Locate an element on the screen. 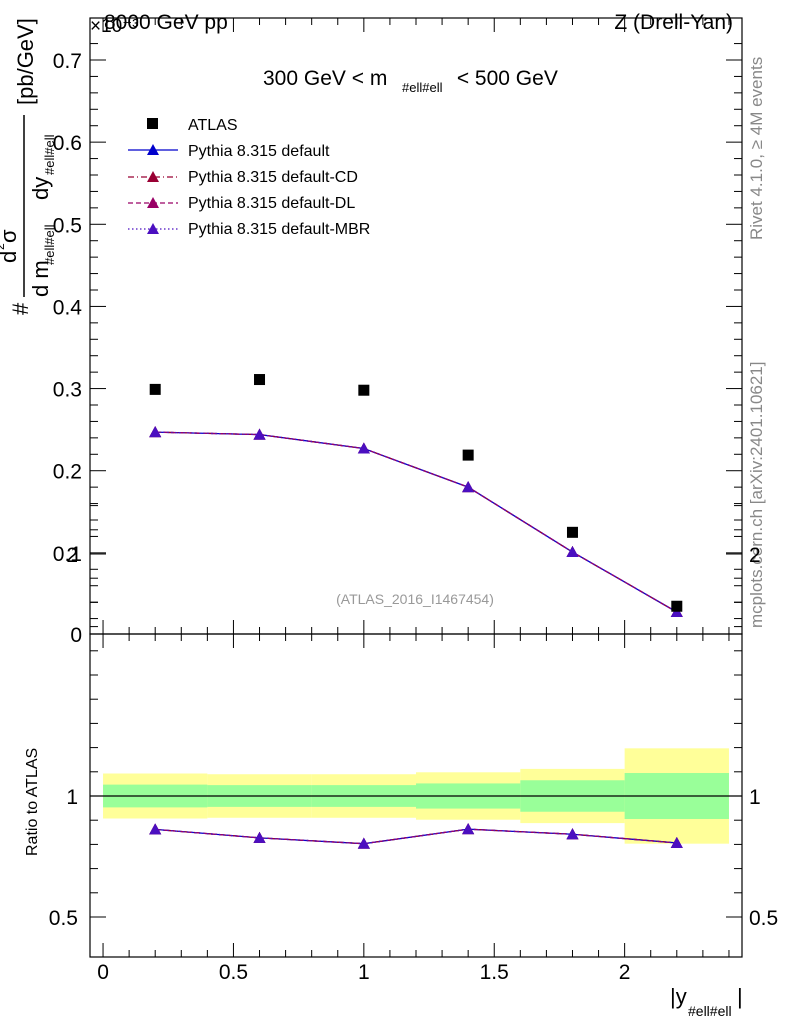 This screenshot has height=1024, width=786. main-line-pythia-8-315-default-cd is located at coordinates (416, 522).